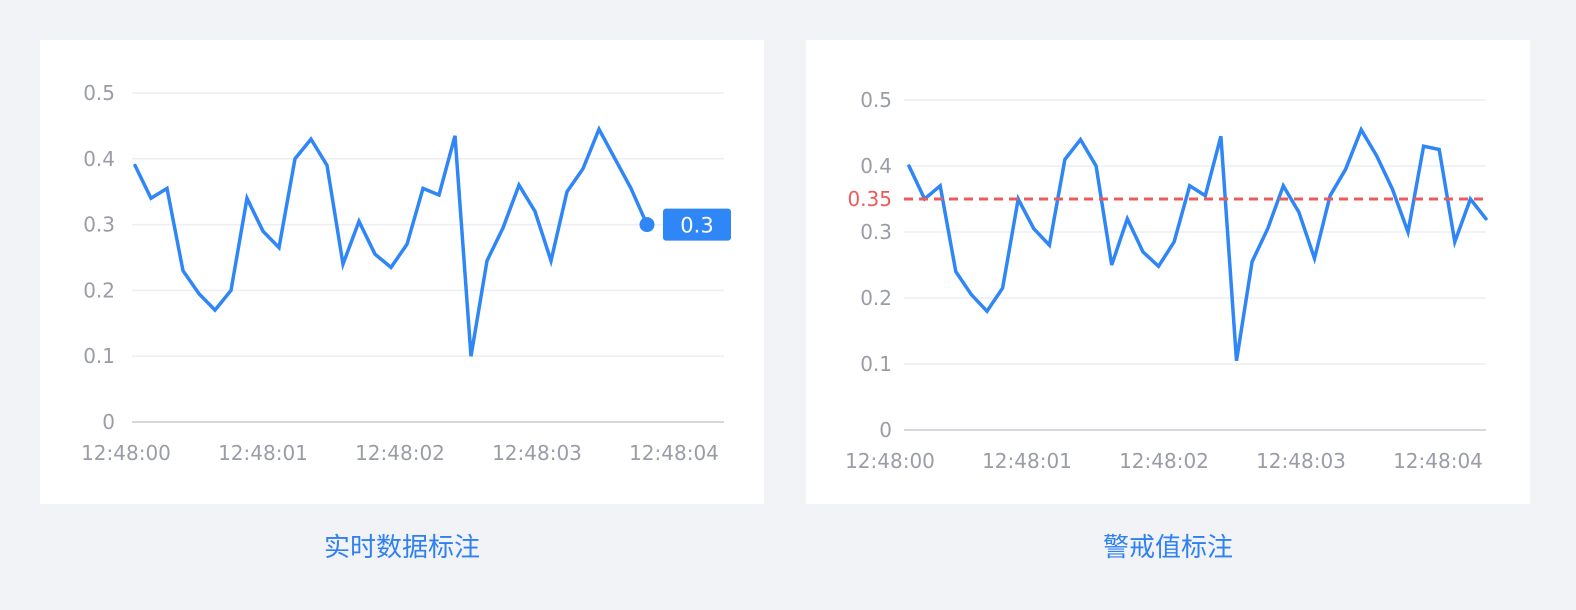 The height and width of the screenshot is (610, 1576). Describe the element at coordinates (401, 548) in the screenshot. I see `realtime-chart-caption: 实时数据标注` at that location.